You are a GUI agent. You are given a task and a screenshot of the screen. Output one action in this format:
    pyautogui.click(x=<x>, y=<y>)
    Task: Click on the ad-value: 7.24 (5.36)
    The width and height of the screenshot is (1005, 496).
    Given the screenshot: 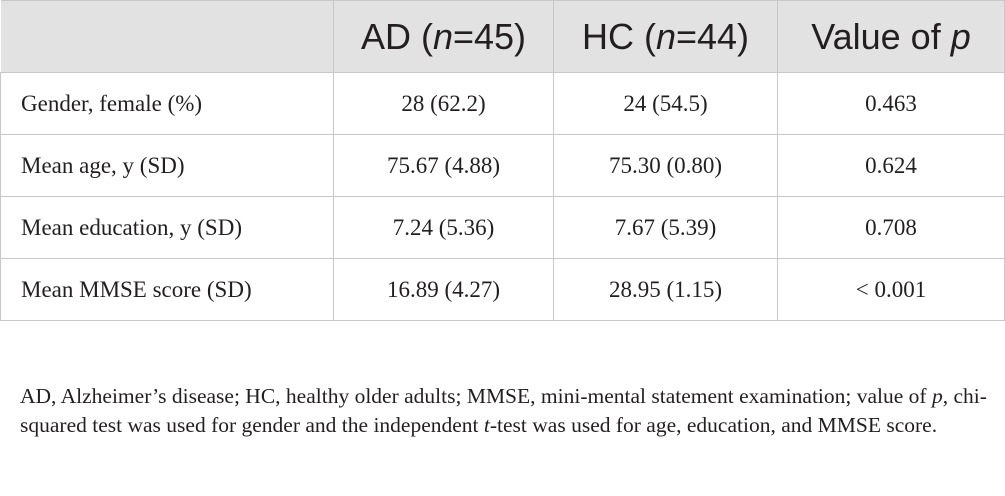 What is the action you would take?
    pyautogui.click(x=443, y=227)
    